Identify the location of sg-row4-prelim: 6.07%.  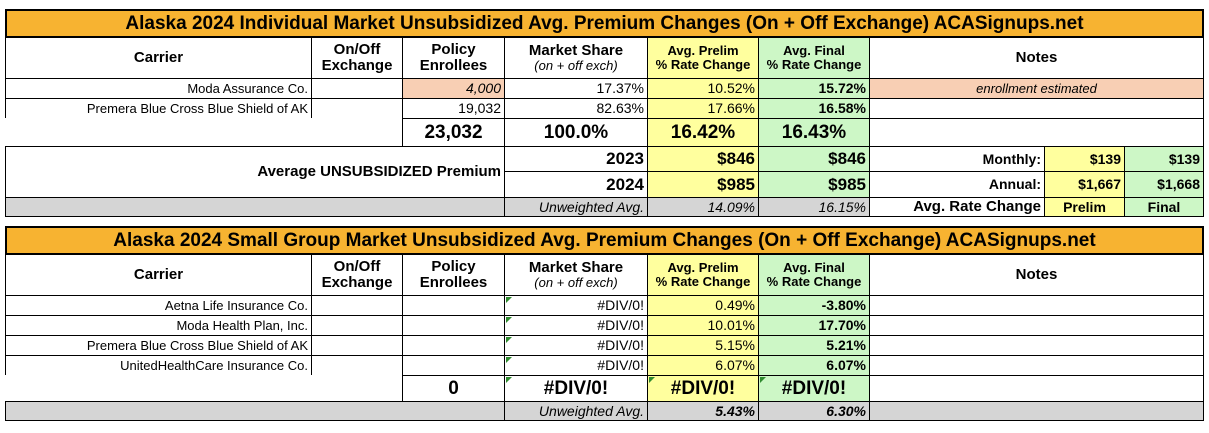
(703, 365).